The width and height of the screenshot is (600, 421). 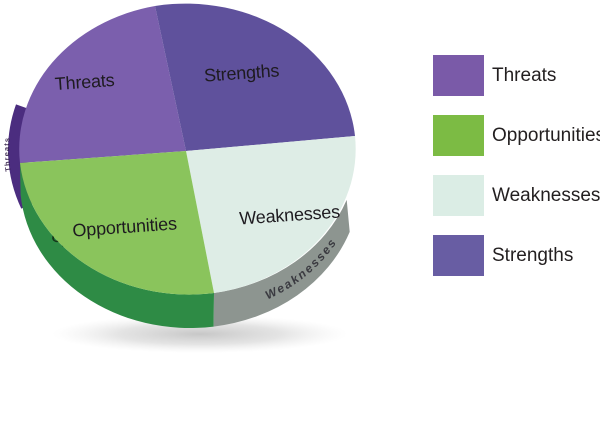 I want to click on pie-slice-strengths, so click(x=255, y=77).